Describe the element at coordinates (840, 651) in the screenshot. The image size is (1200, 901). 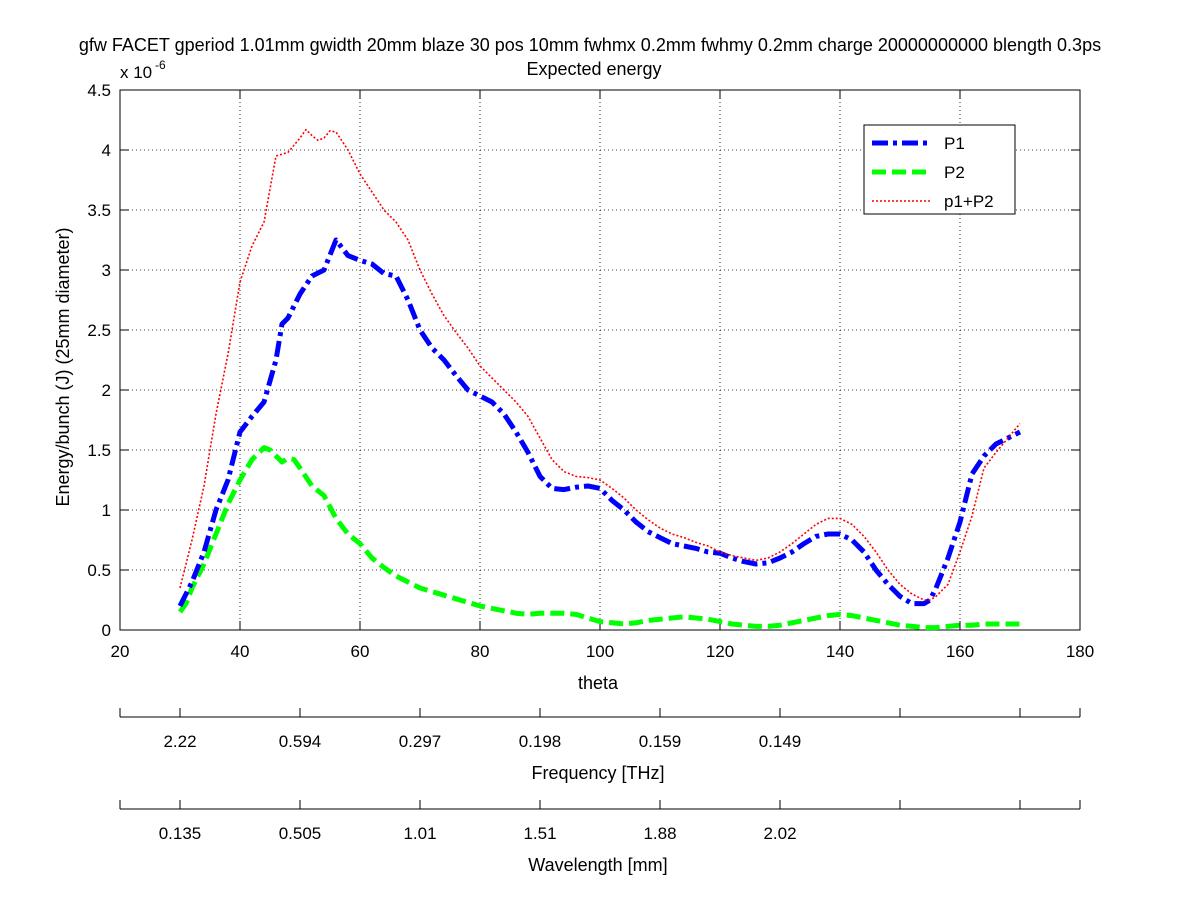
I see `x-tick-label: 140` at that location.